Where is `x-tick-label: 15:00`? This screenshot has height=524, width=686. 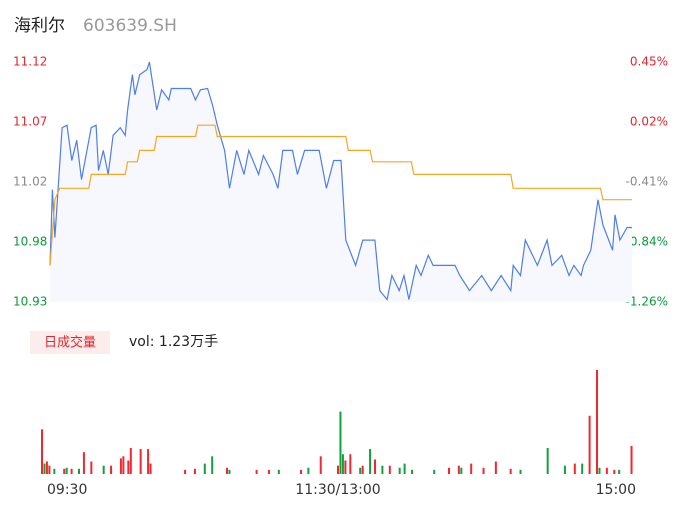 x-tick-label: 15:00 is located at coordinates (616, 490).